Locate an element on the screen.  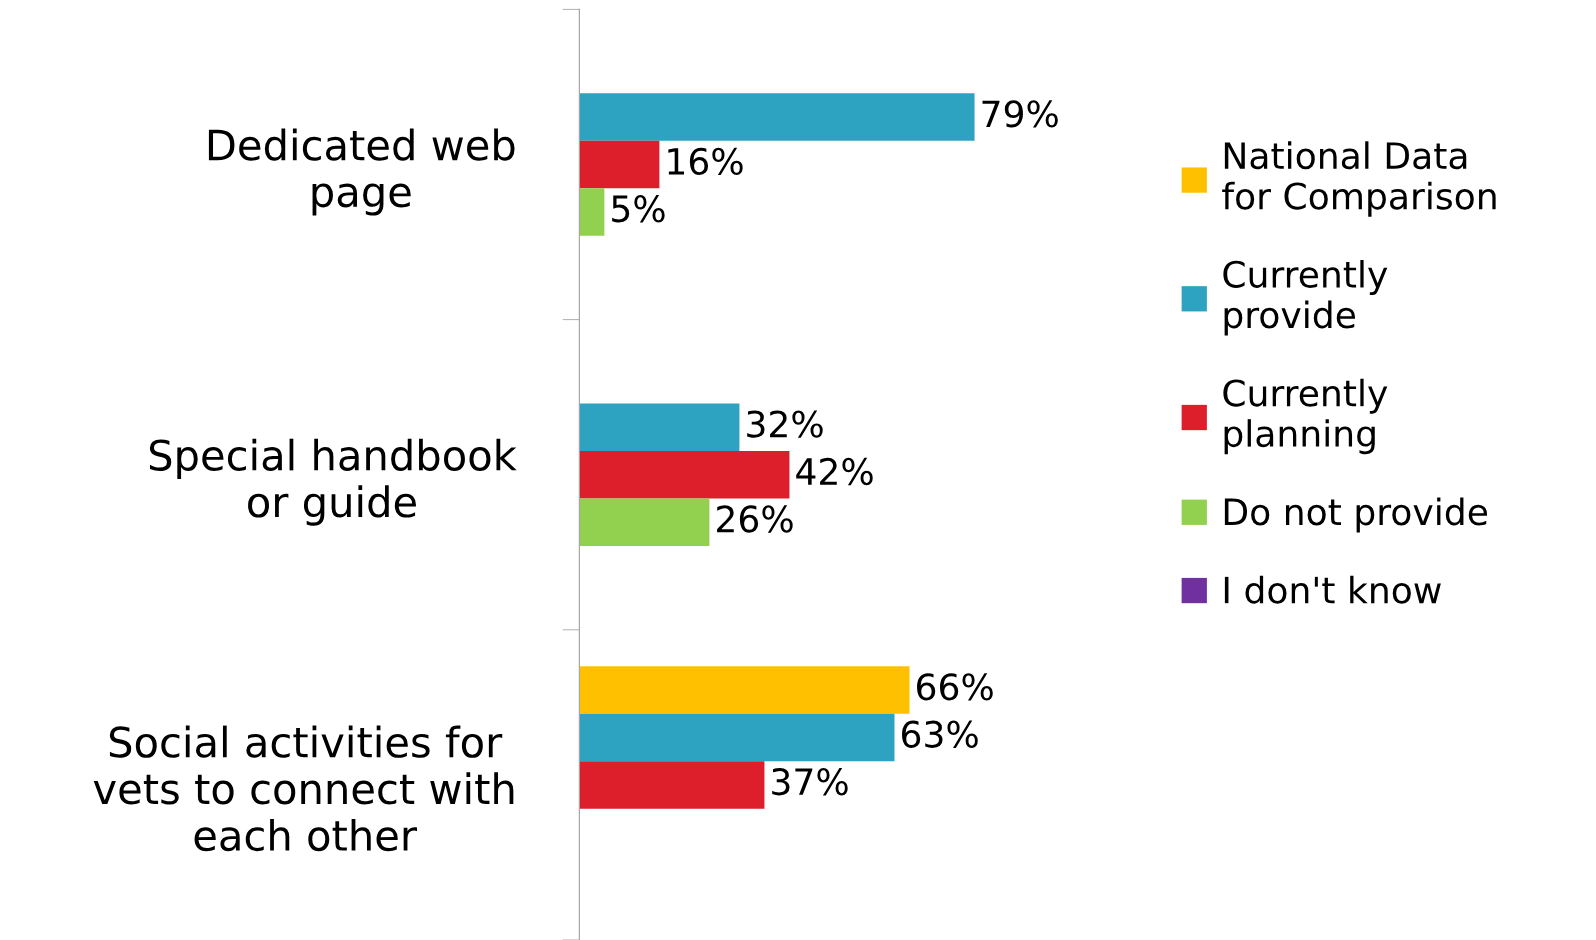
data-label: 66% is located at coordinates (955, 687).